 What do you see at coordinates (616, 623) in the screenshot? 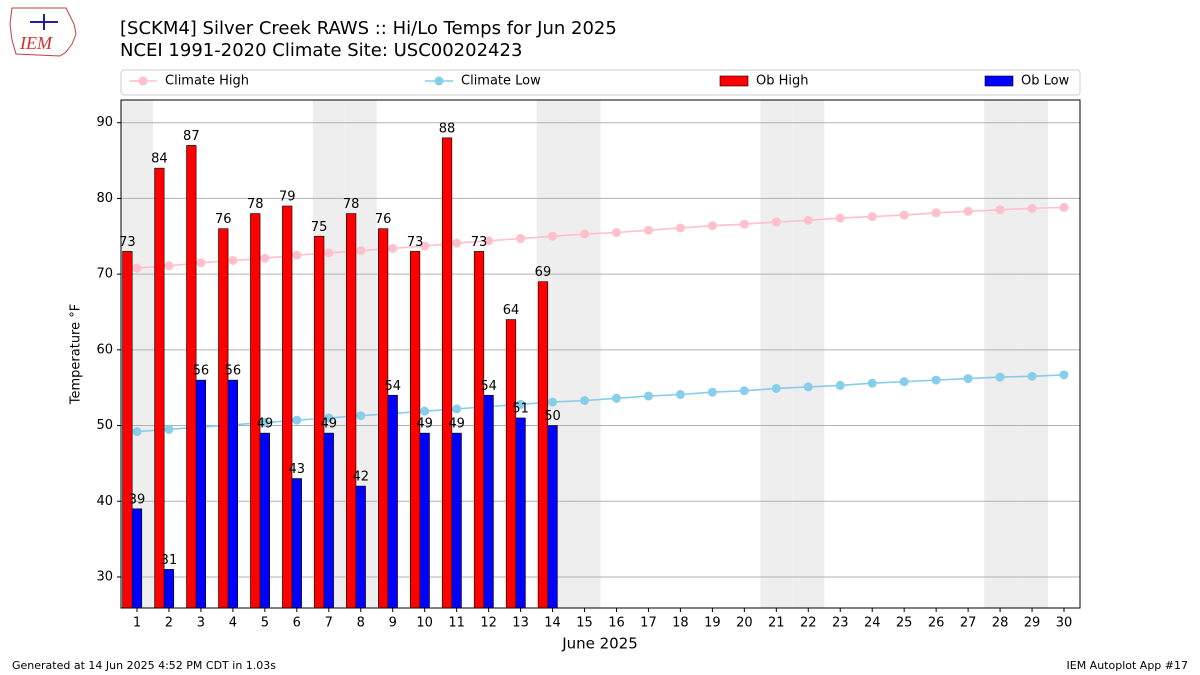
I see `x-tick-label: 16` at bounding box center [616, 623].